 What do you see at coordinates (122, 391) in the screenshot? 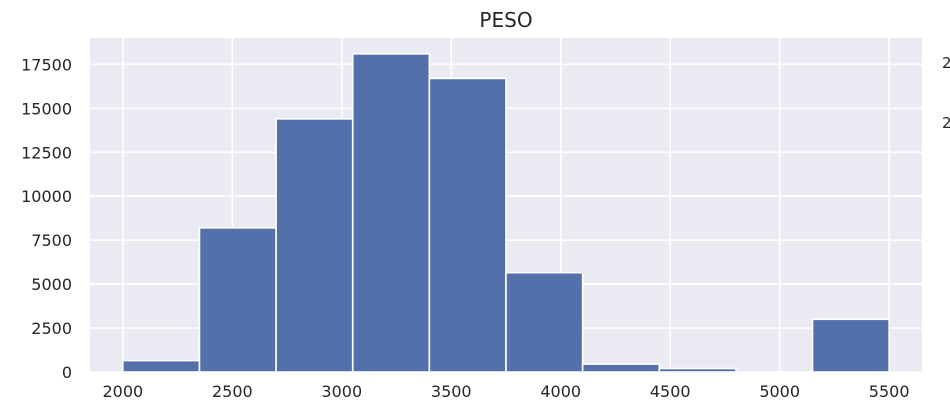
I see `x-tick-label: 2000` at bounding box center [122, 391].